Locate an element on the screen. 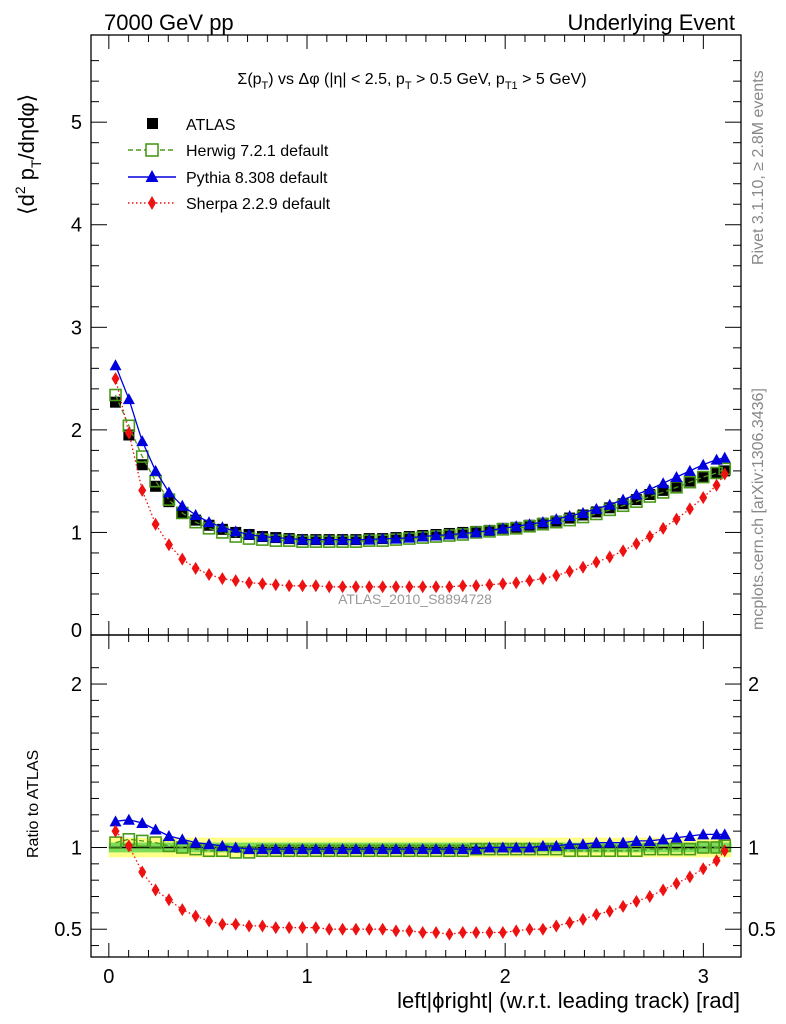 This screenshot has width=786, height=1024. legend-marker-sherpa is located at coordinates (152, 203).